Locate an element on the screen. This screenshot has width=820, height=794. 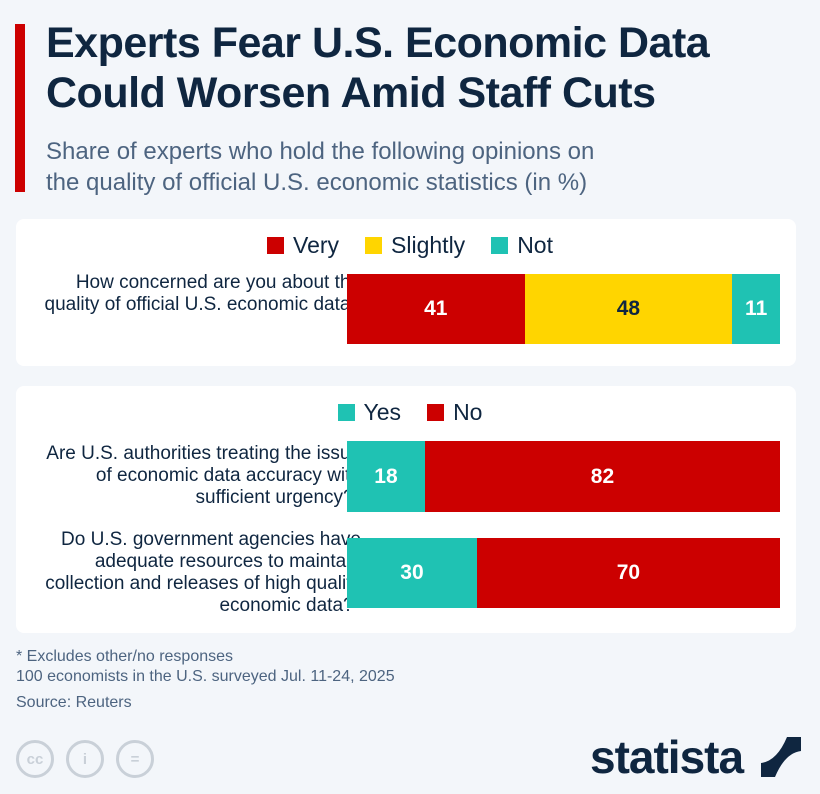
data-label: 41 is located at coordinates (436, 308).